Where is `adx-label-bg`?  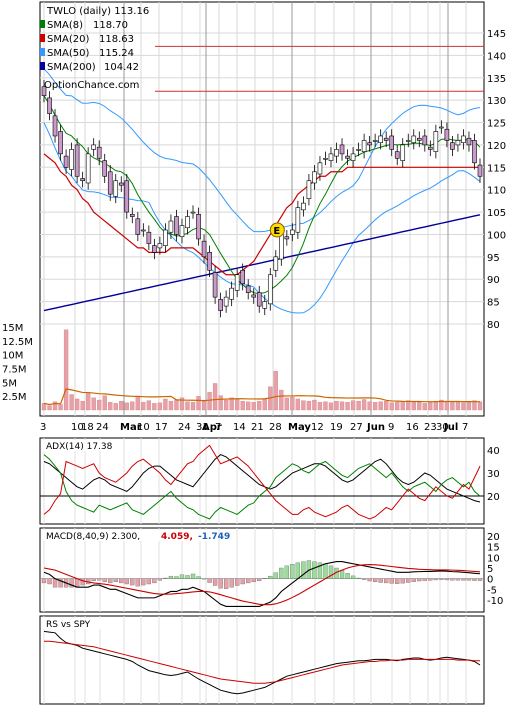 adx-label-bg is located at coordinates (76, 445).